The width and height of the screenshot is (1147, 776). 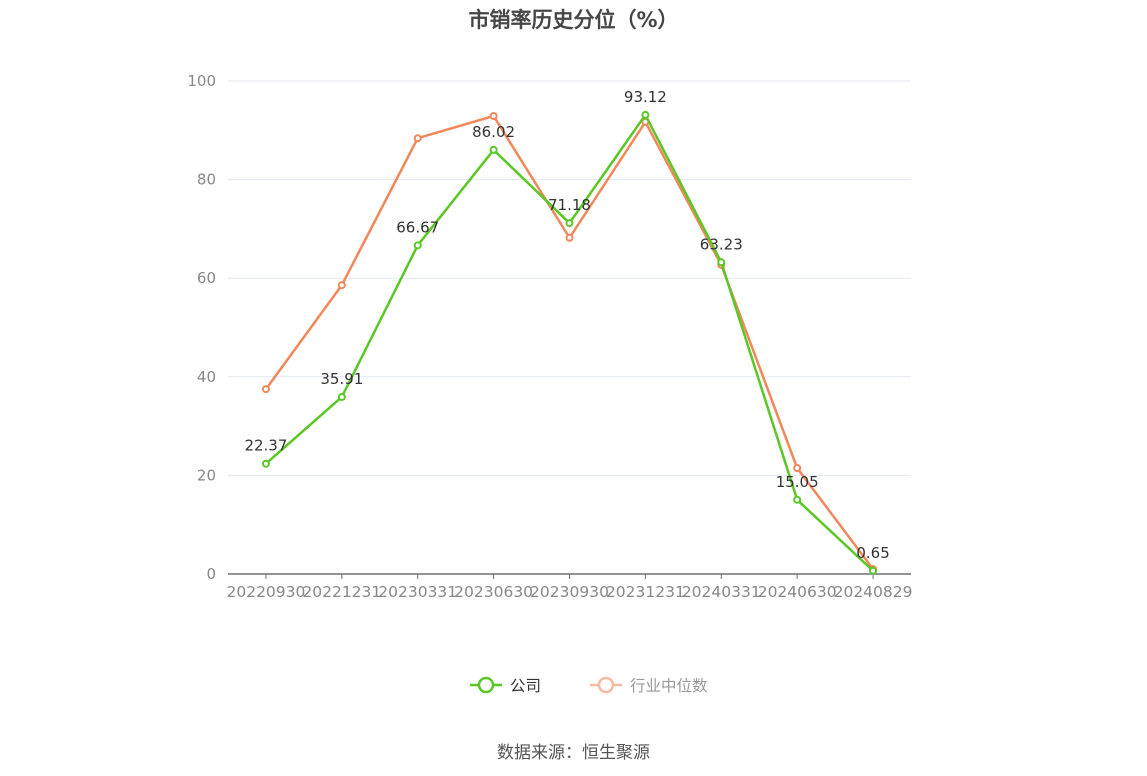 I want to click on y-tick-label: 40, so click(x=206, y=377).